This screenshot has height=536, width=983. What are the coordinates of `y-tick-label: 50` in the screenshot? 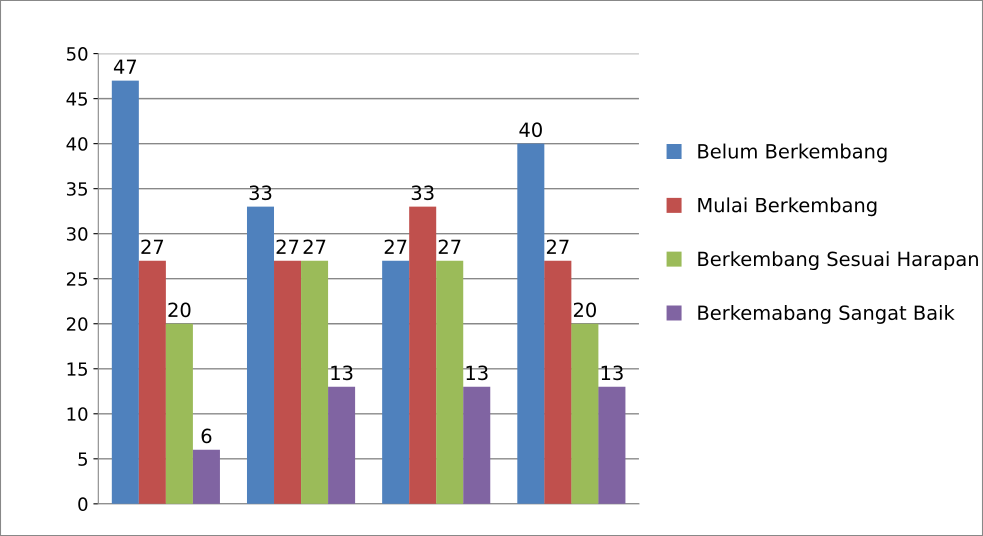 It's located at (77, 54).